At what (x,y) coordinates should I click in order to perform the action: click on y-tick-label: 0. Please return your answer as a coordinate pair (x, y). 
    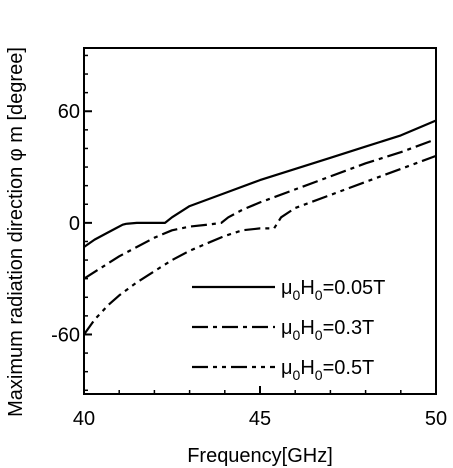
    Looking at the image, I should click on (74, 224).